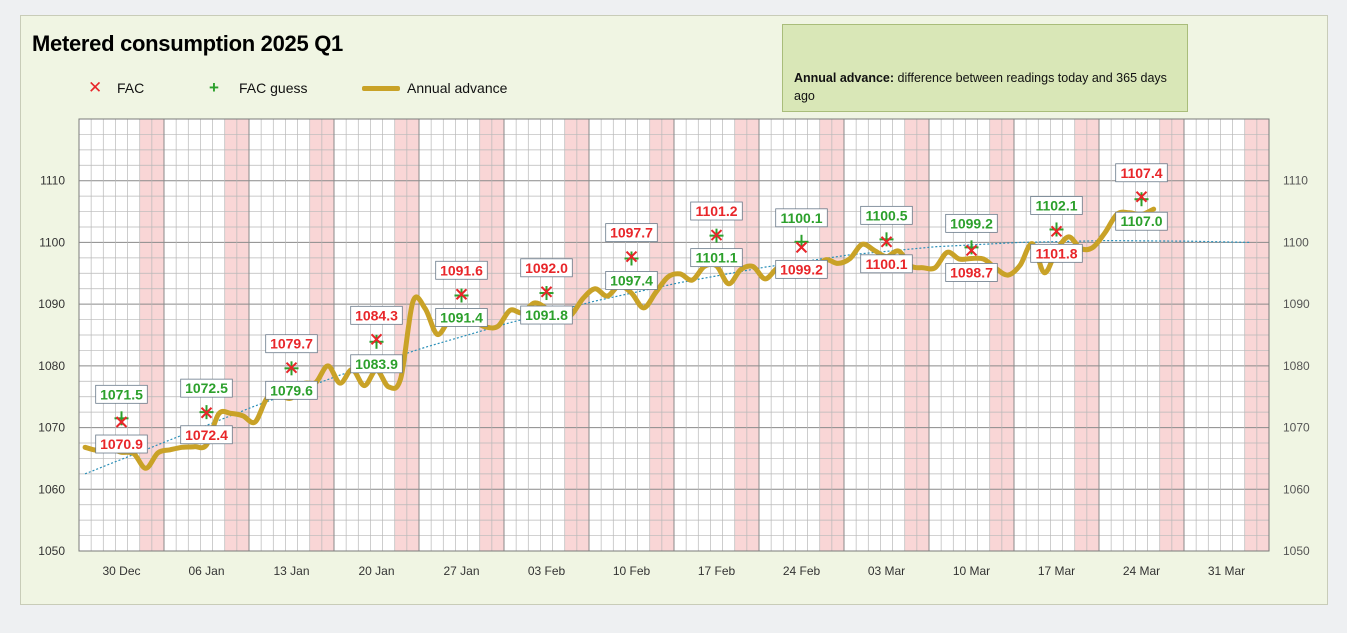  What do you see at coordinates (1296, 428) in the screenshot?
I see `y-tick-label-right: 1070` at bounding box center [1296, 428].